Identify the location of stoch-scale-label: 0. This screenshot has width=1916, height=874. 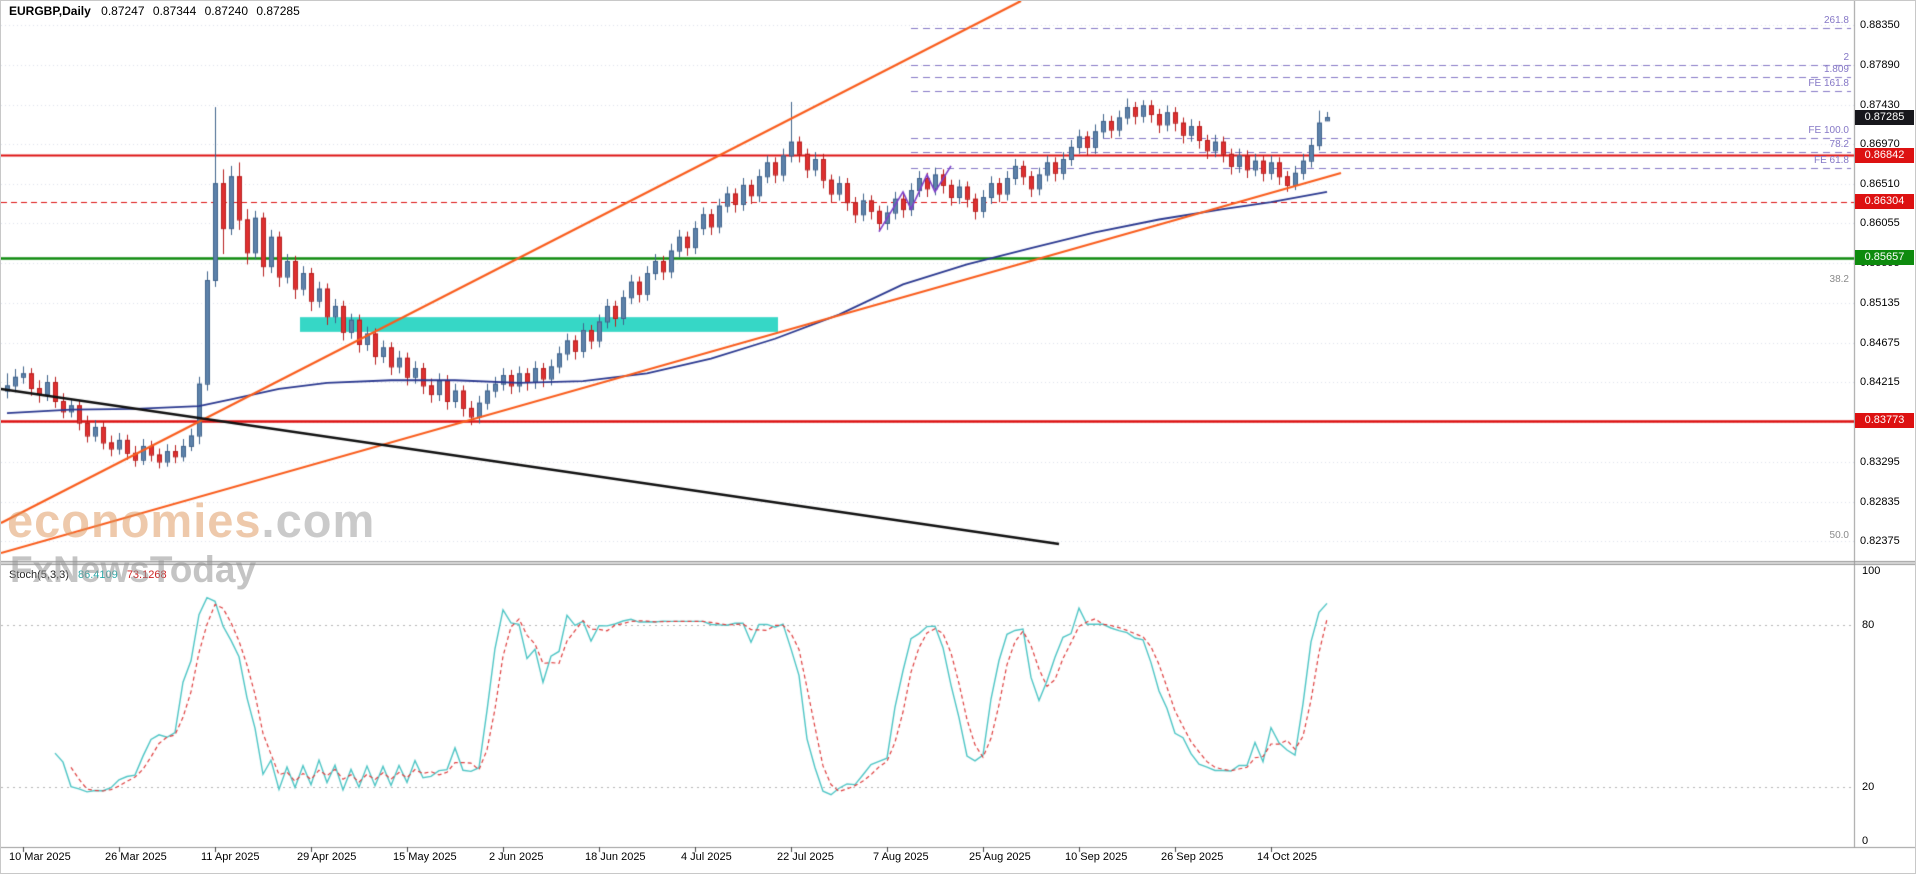
(1865, 841).